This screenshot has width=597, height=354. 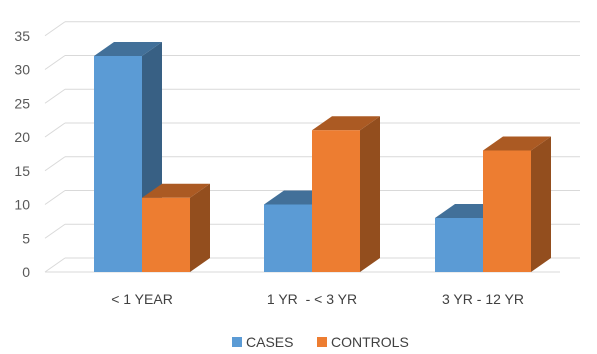 I want to click on x-axis-categories: < 1 YEAR 1 YR - < 3 YR 3 YR - 12 YR, so click(x=317, y=299).